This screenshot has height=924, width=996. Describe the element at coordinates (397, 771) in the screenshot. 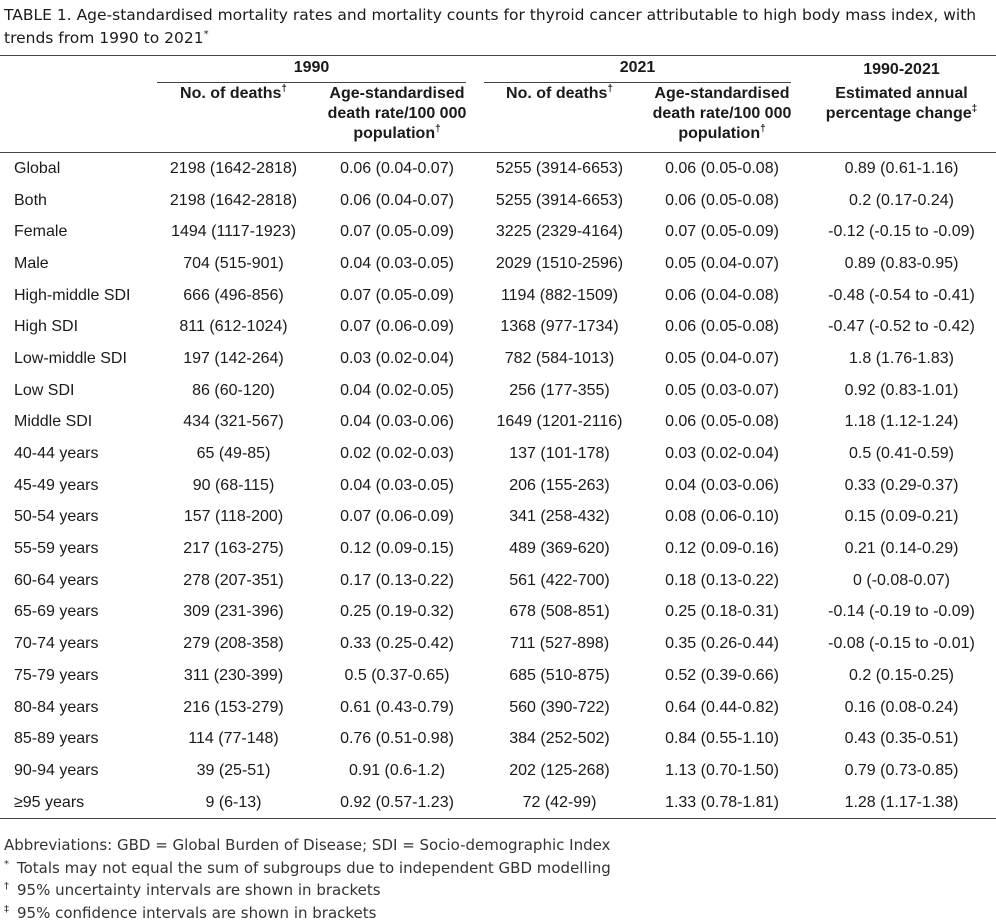

I see `cell: 0.91 (0.6-1.2)` at that location.